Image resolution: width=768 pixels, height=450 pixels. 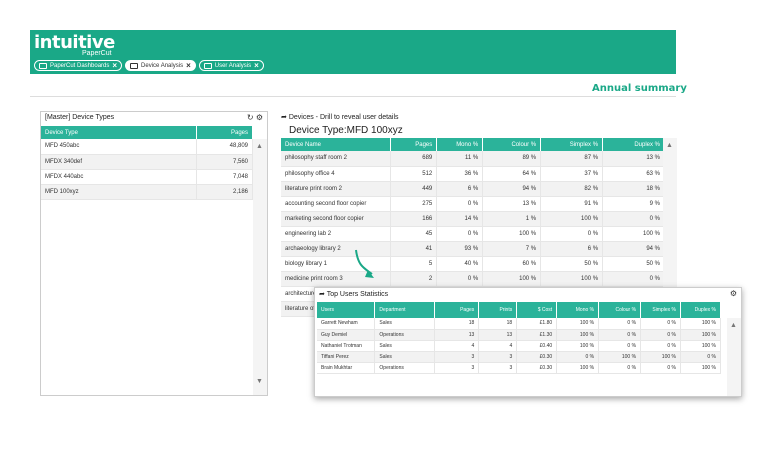 I want to click on table-row: engineering lab 2 45 0 % 100 % 0 % 100 %, so click(x=473, y=234).